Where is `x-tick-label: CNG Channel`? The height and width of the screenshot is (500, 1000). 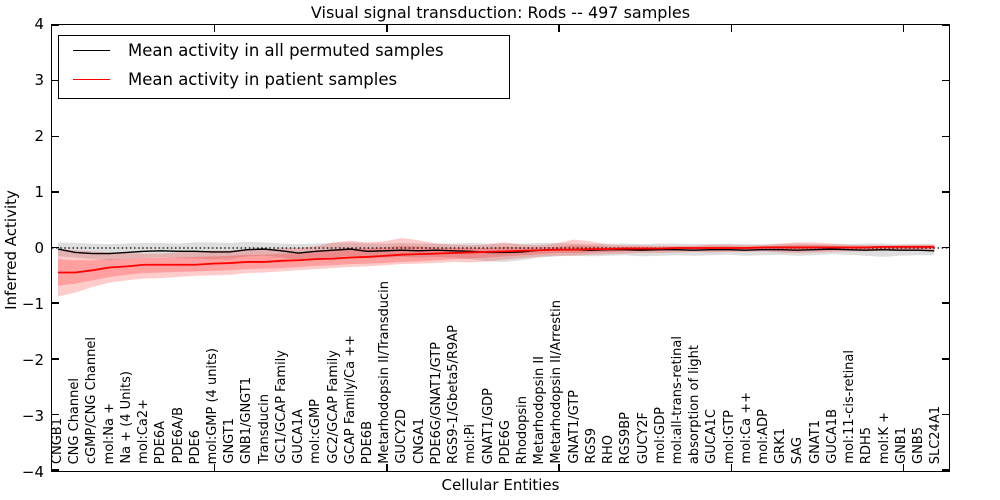
x-tick-label: CNG Channel is located at coordinates (75, 420).